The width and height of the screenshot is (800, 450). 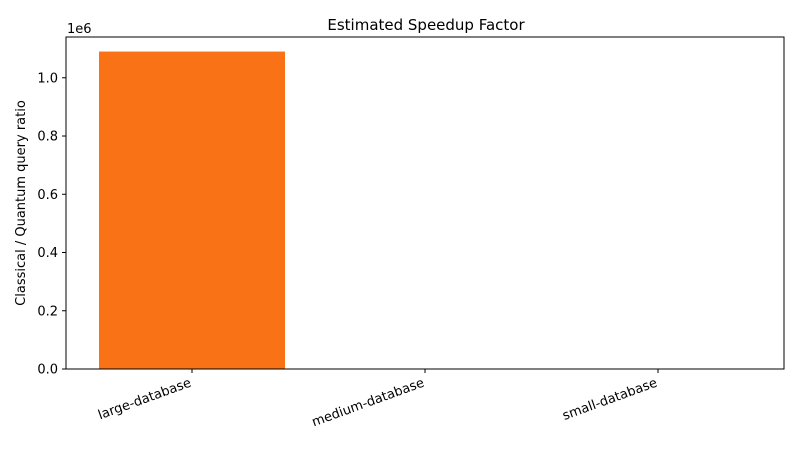 What do you see at coordinates (426, 25) in the screenshot?
I see `chart-title: Estimated Speedup Factor` at bounding box center [426, 25].